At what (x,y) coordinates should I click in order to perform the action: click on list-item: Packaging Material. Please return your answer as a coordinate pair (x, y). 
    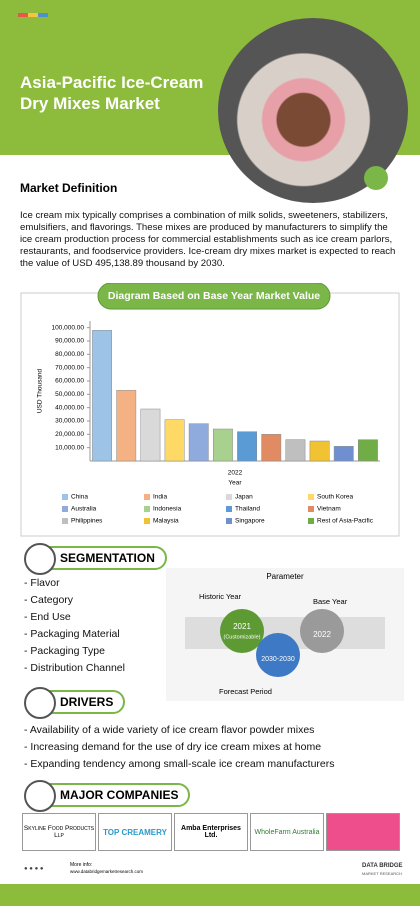
    Looking at the image, I should click on (74, 634).